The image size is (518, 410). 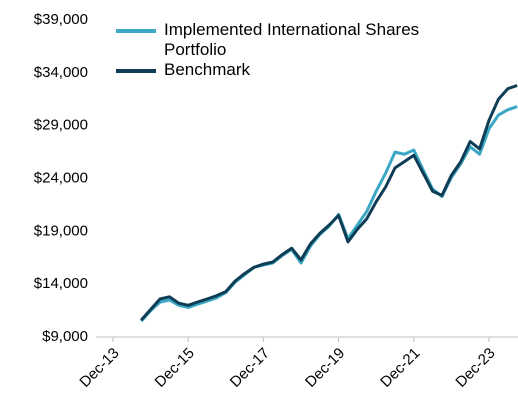 I want to click on x-tick-label: Dec-17, so click(x=250, y=368).